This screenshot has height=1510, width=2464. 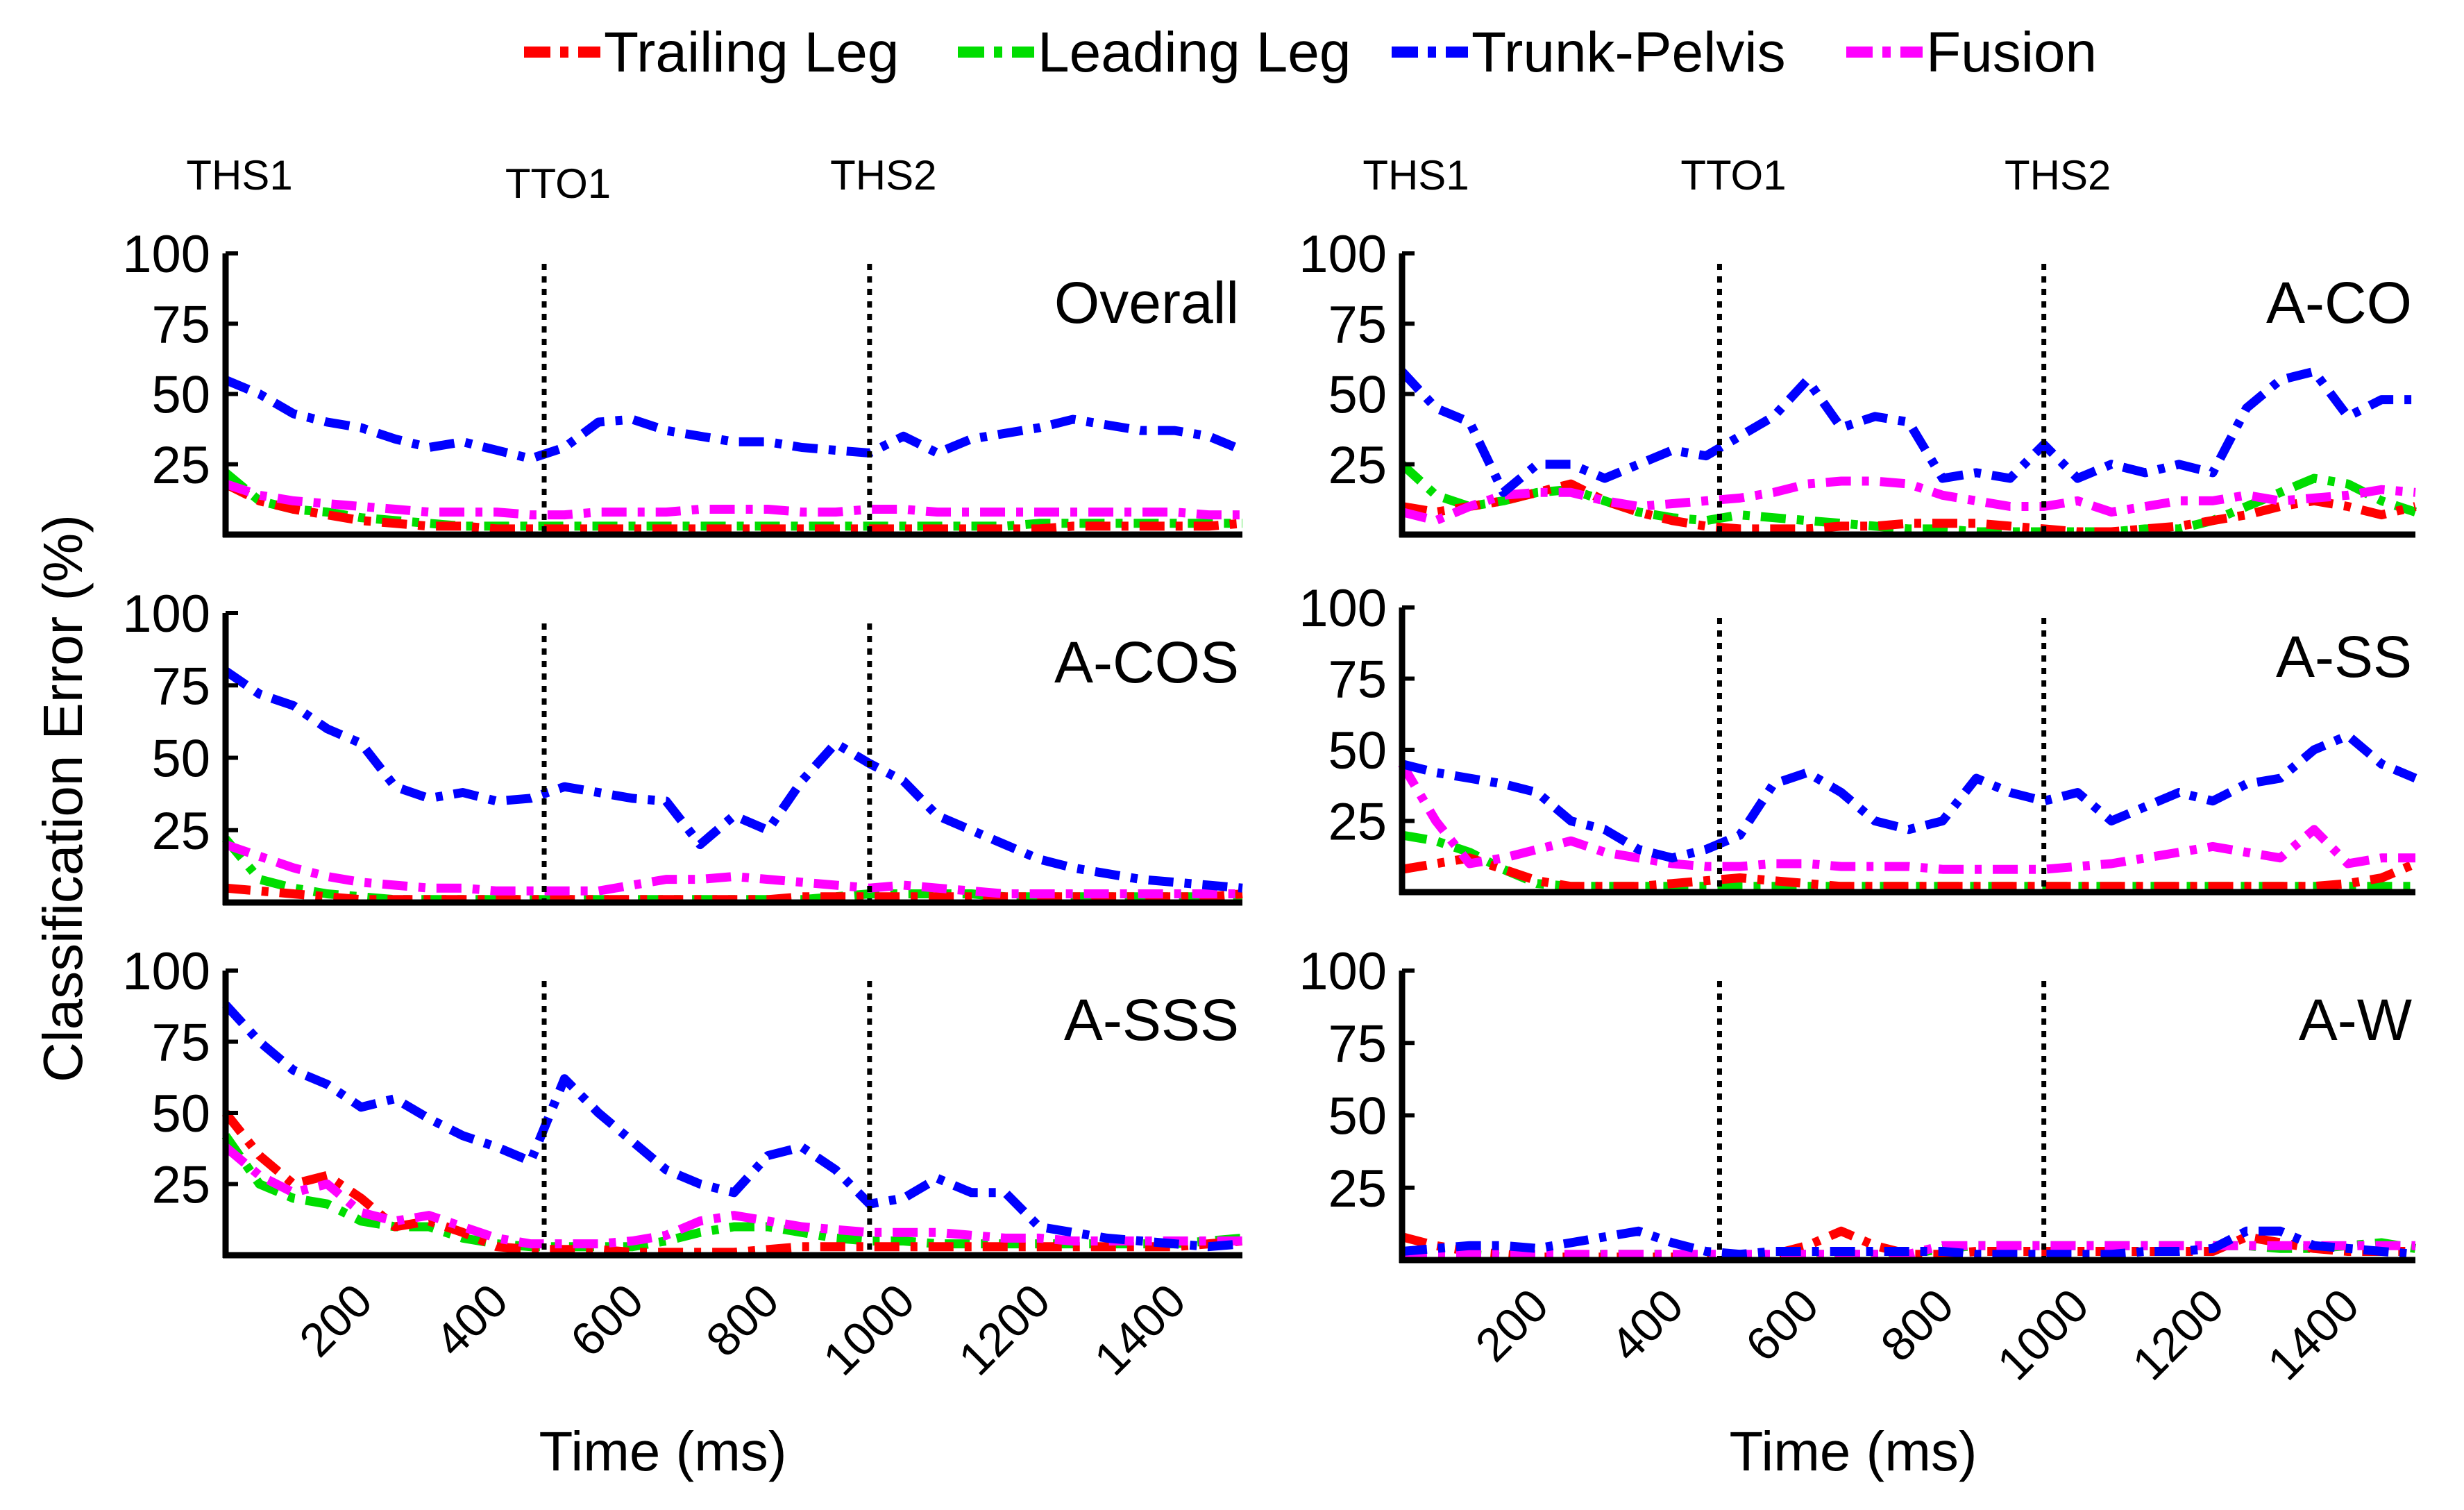 I want to click on panel-overall: 100 75 50 25 THS1 TTO1 THS2 Overall, so click(x=683, y=345).